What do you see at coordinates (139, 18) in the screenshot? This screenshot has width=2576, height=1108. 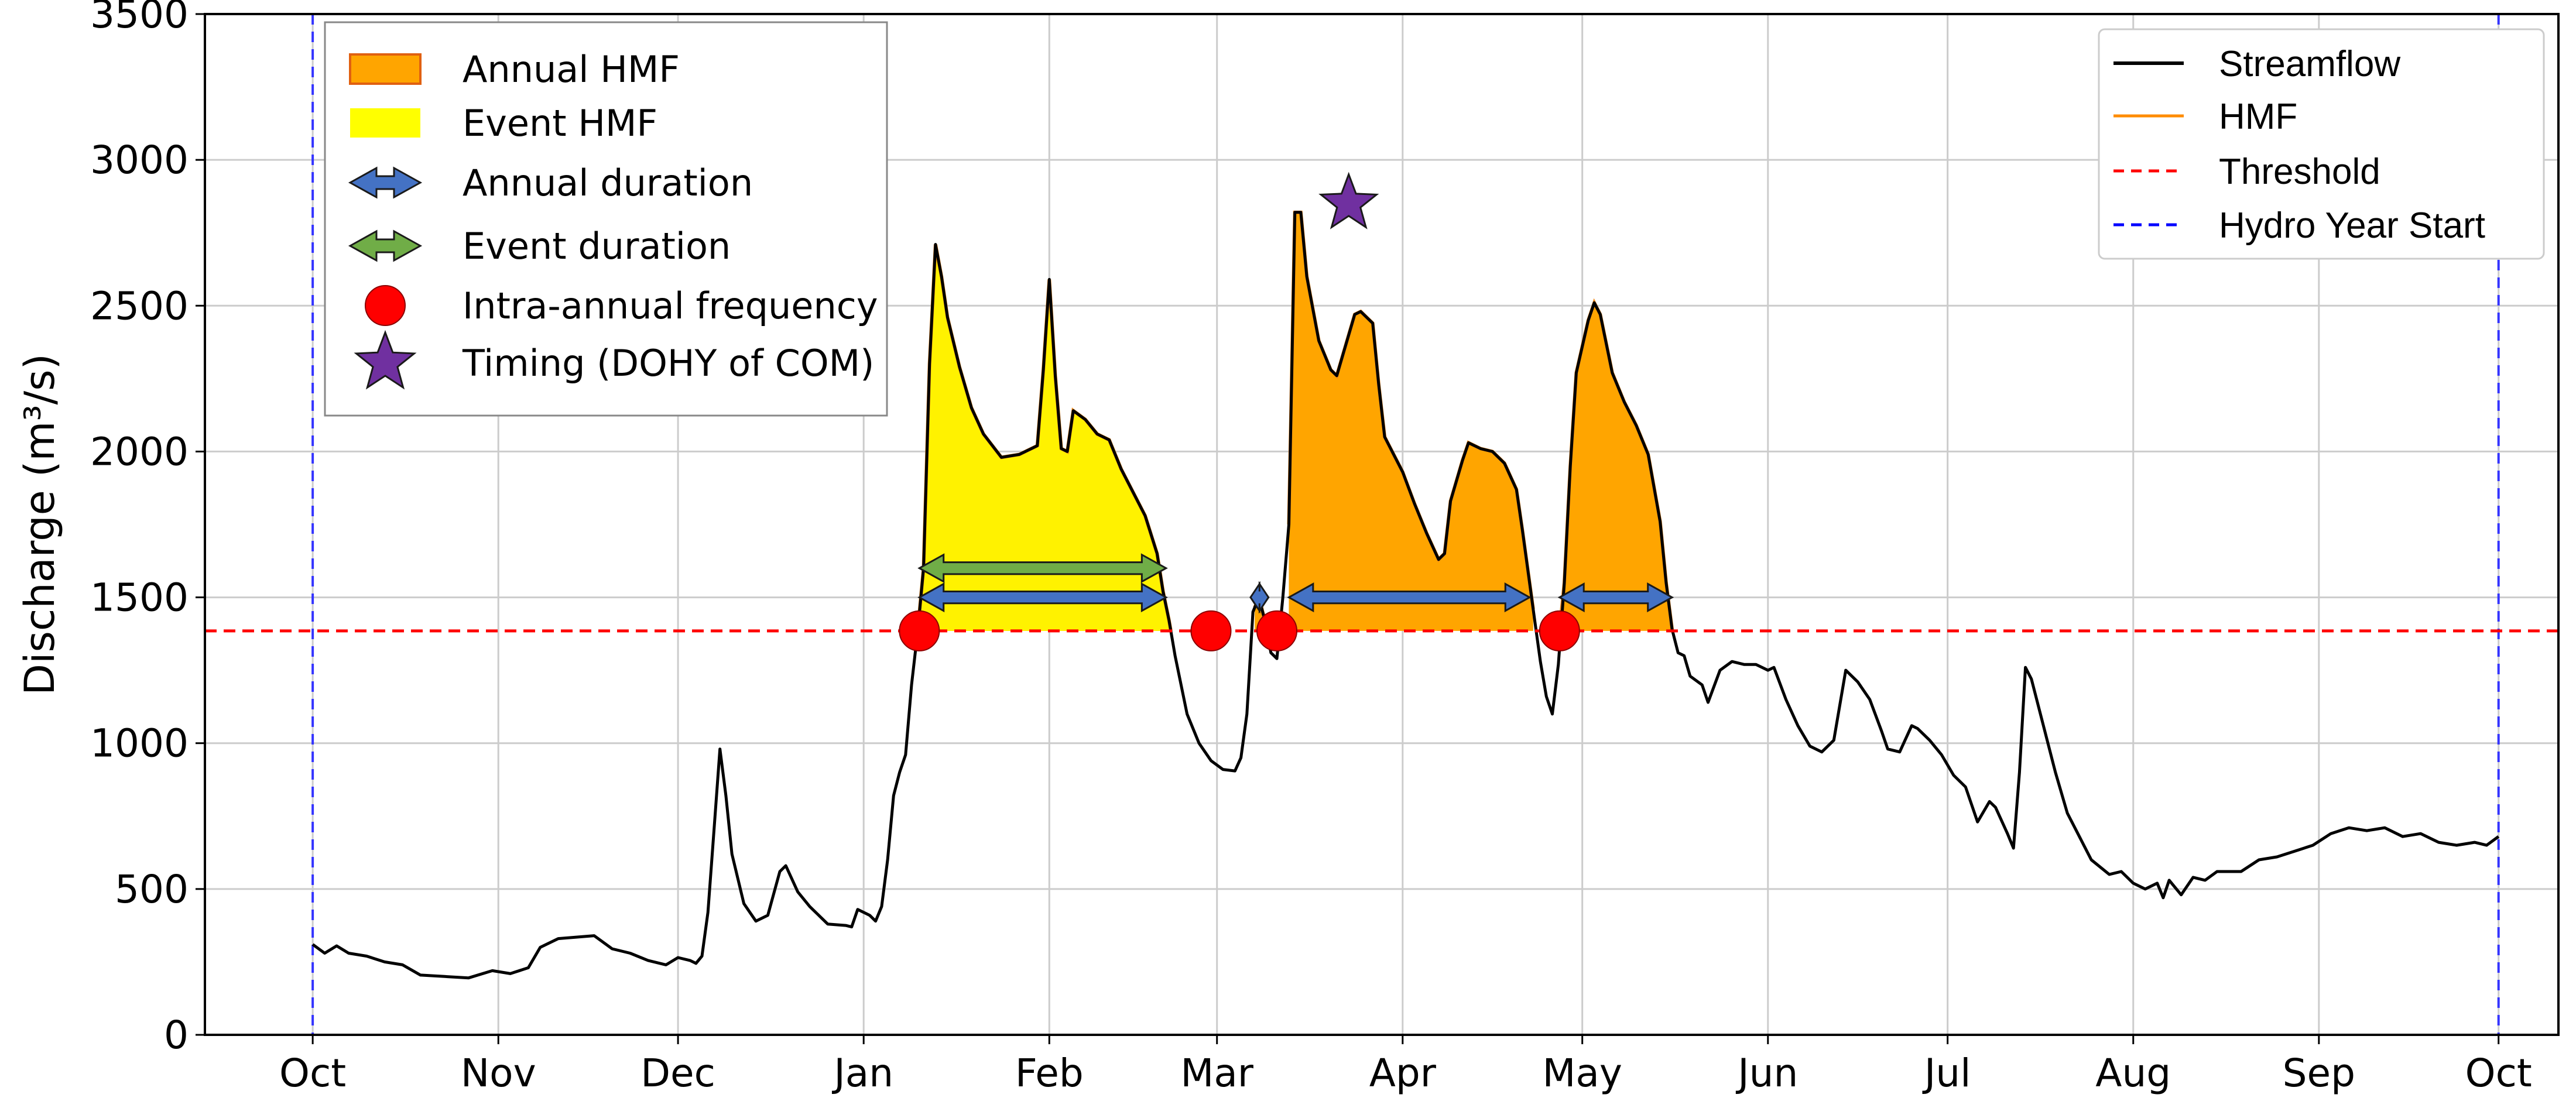 I see `y-tick-label: 3500` at bounding box center [139, 18].